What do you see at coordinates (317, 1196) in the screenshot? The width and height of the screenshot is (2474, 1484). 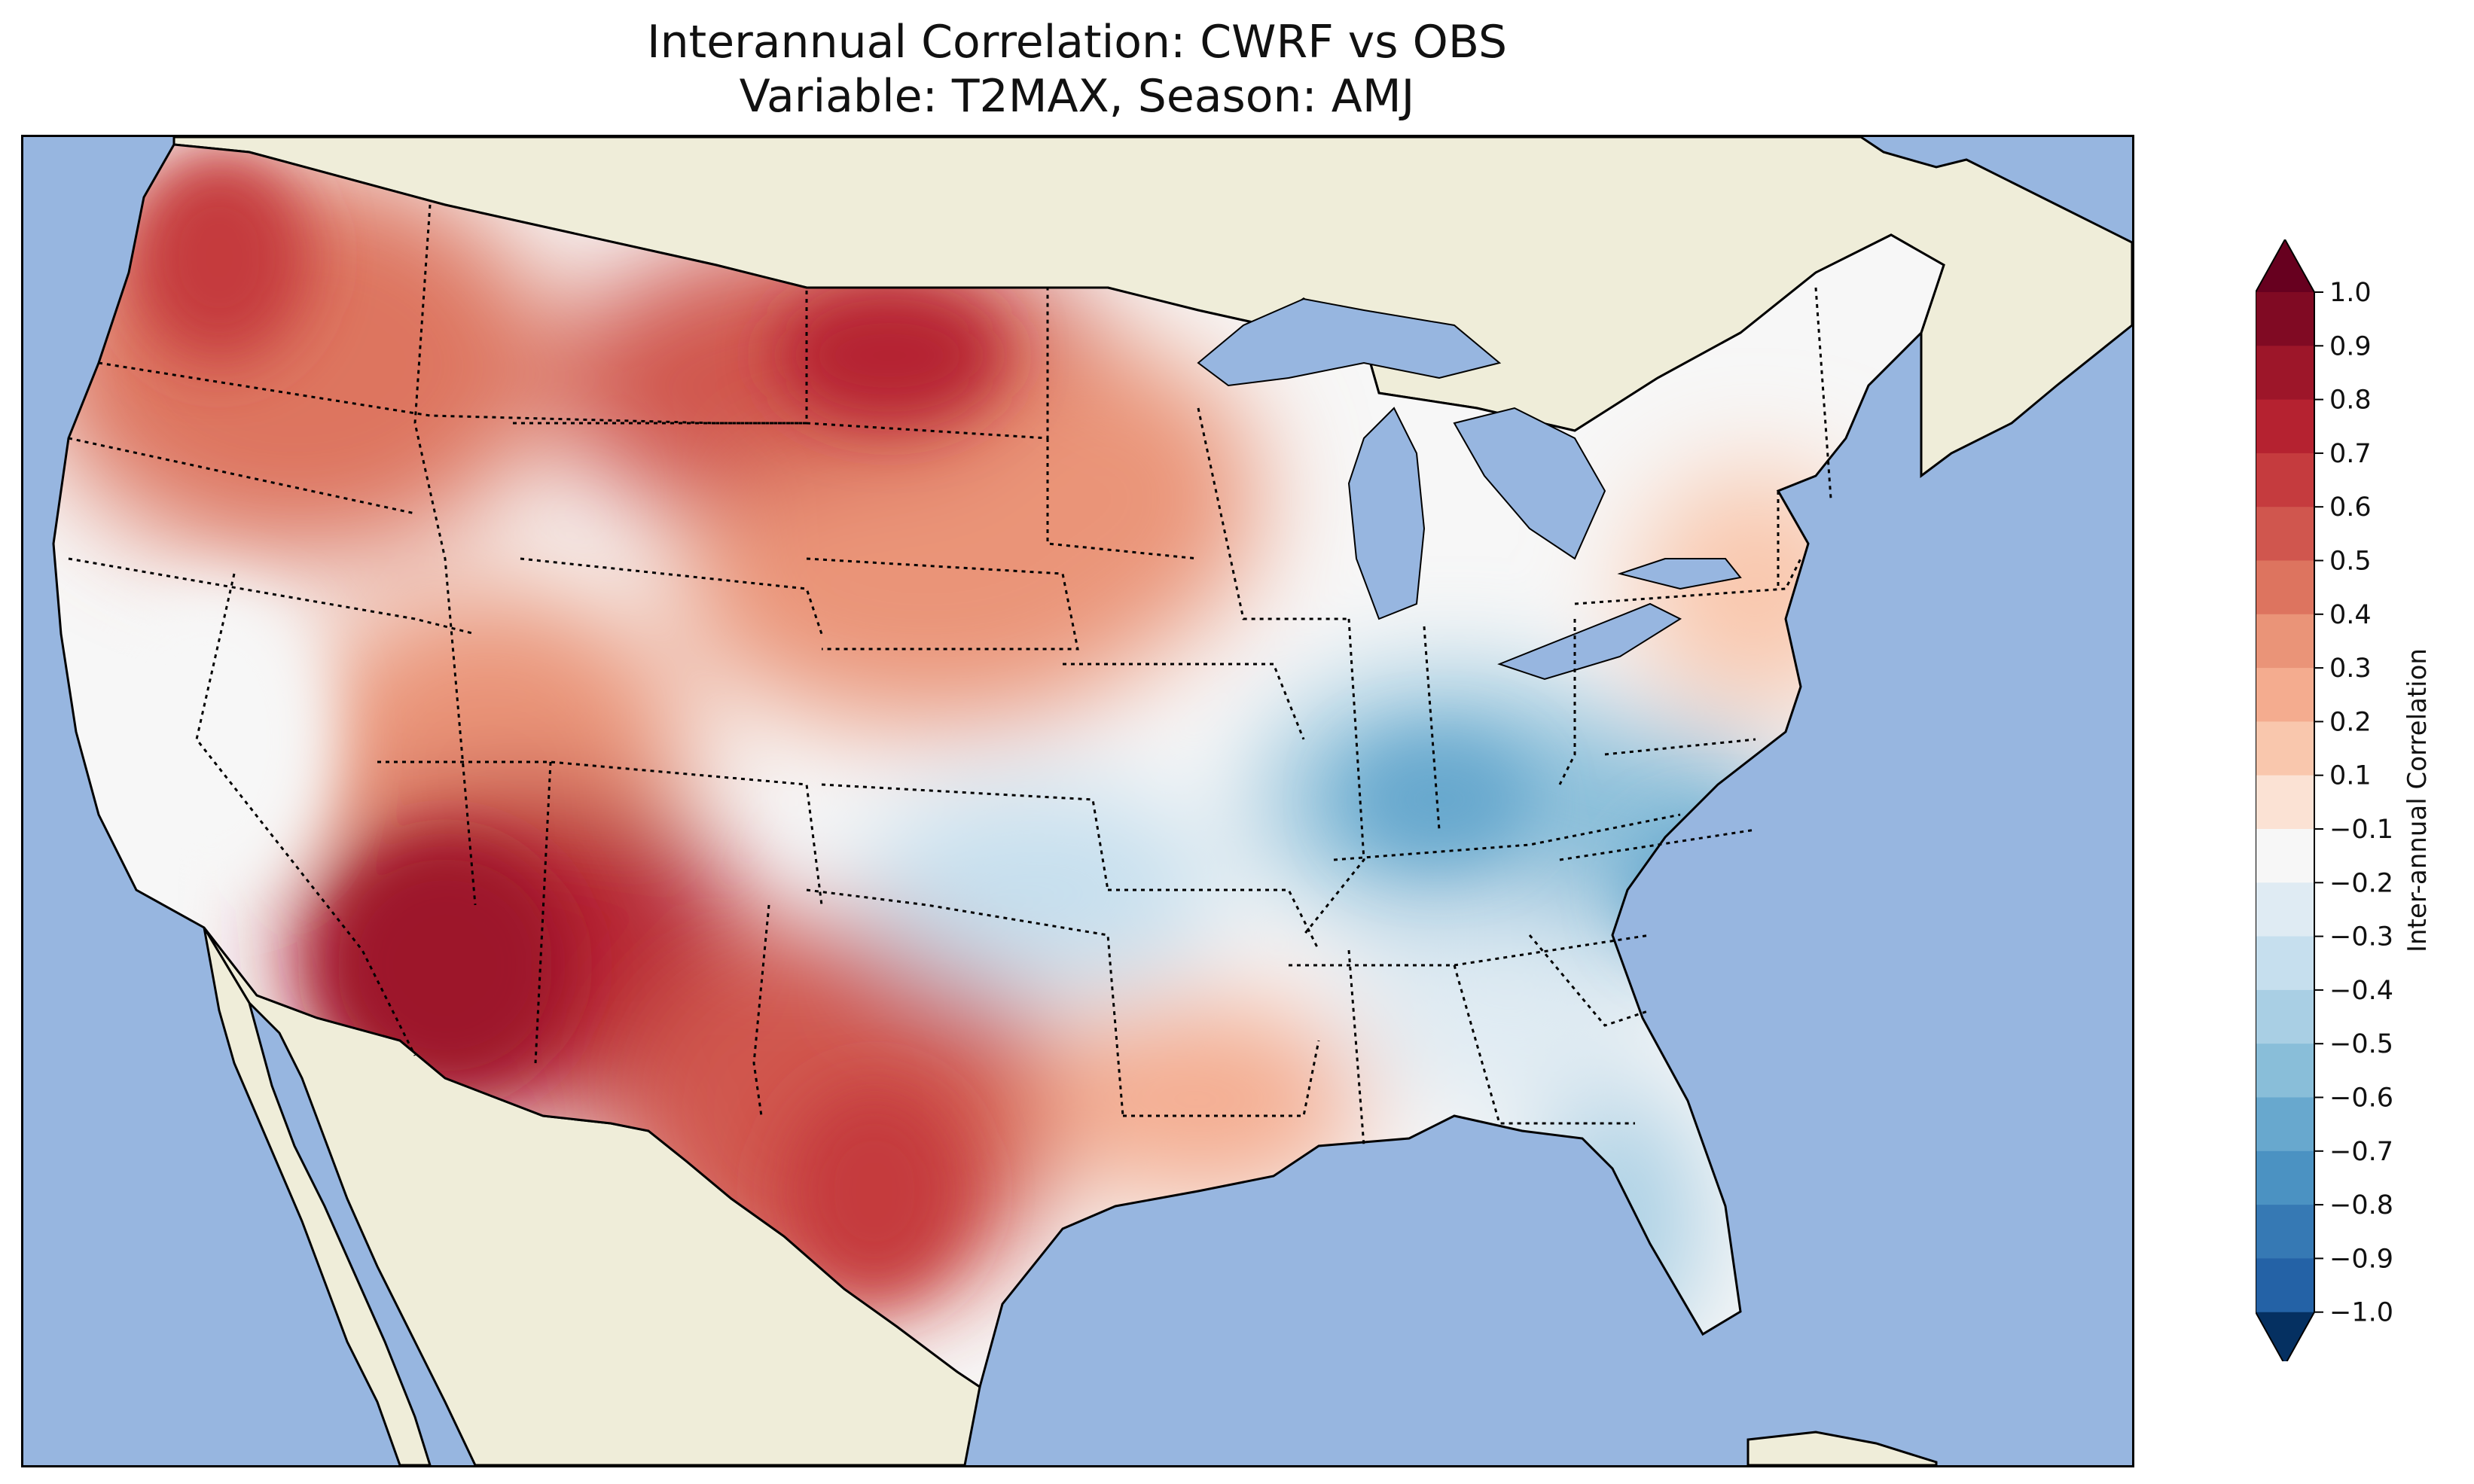 I see `baja-california` at bounding box center [317, 1196].